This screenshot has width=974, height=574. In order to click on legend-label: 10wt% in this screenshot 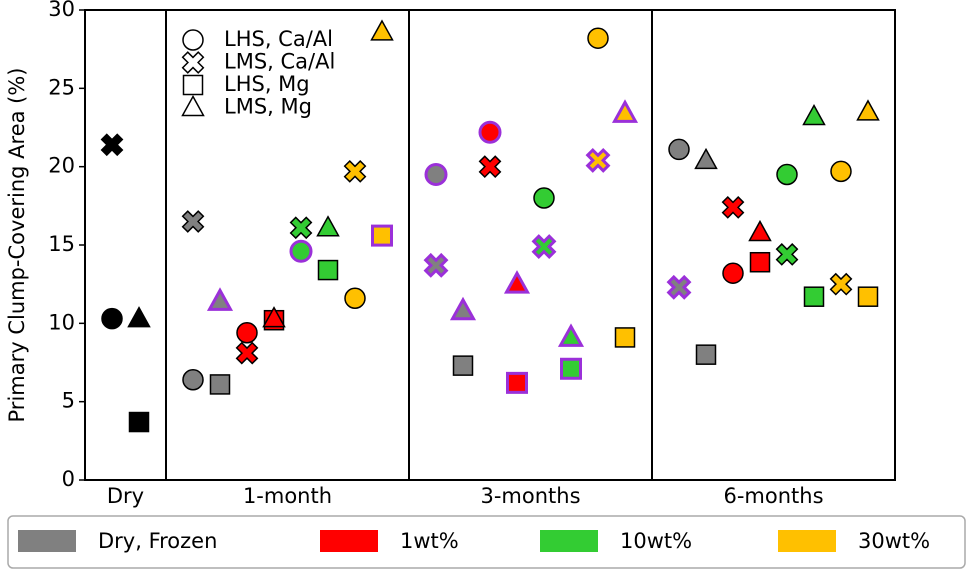, I will do `click(656, 541)`.